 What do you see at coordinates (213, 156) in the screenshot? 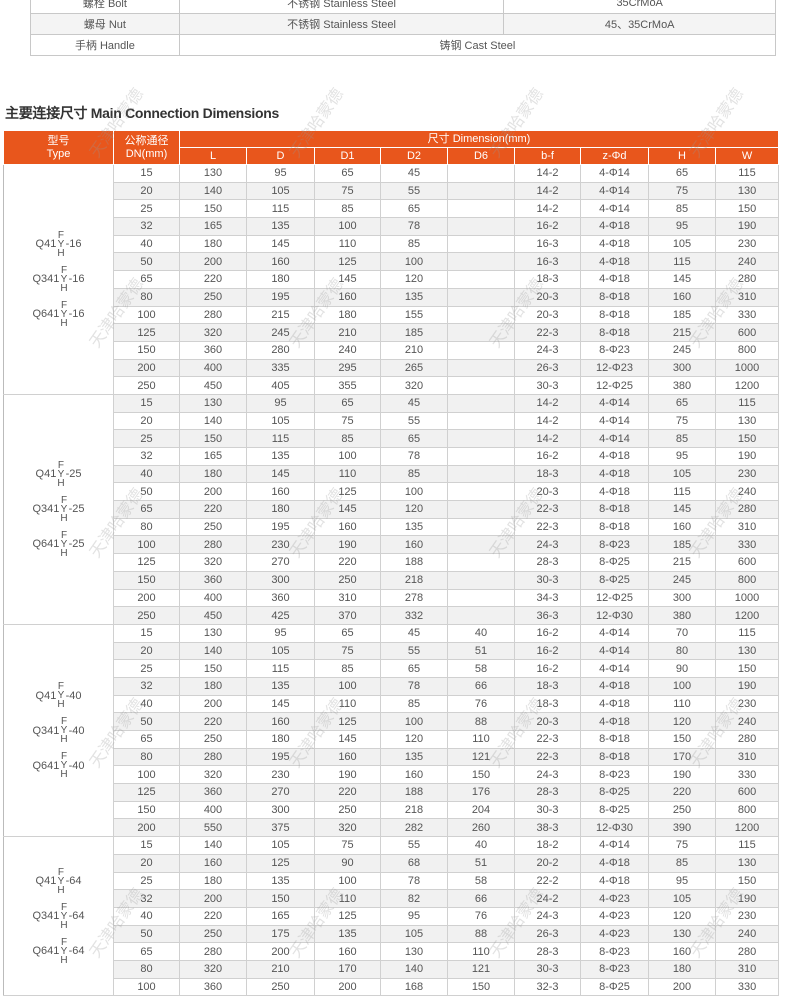
I see `header-col-l: L` at bounding box center [213, 156].